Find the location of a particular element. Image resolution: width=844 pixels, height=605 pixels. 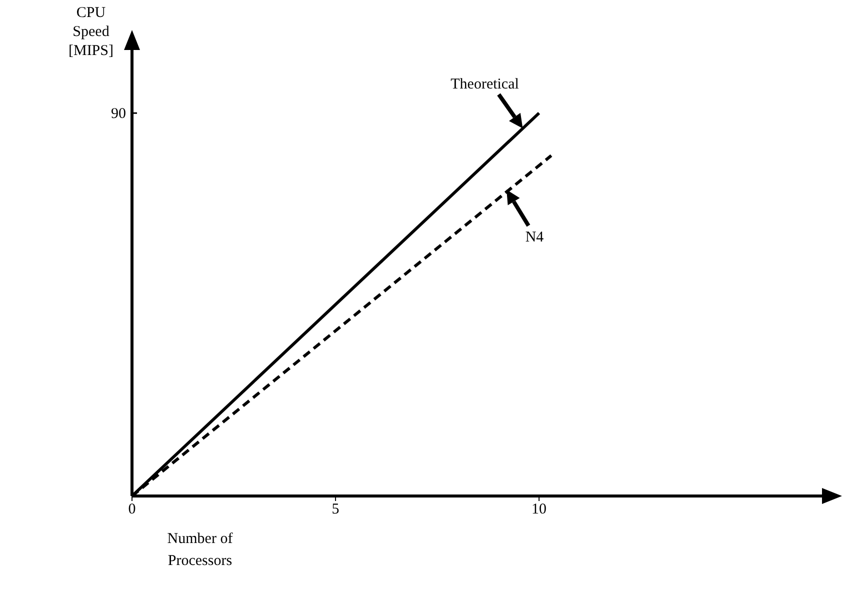

x-tick-label: 10 is located at coordinates (539, 510).